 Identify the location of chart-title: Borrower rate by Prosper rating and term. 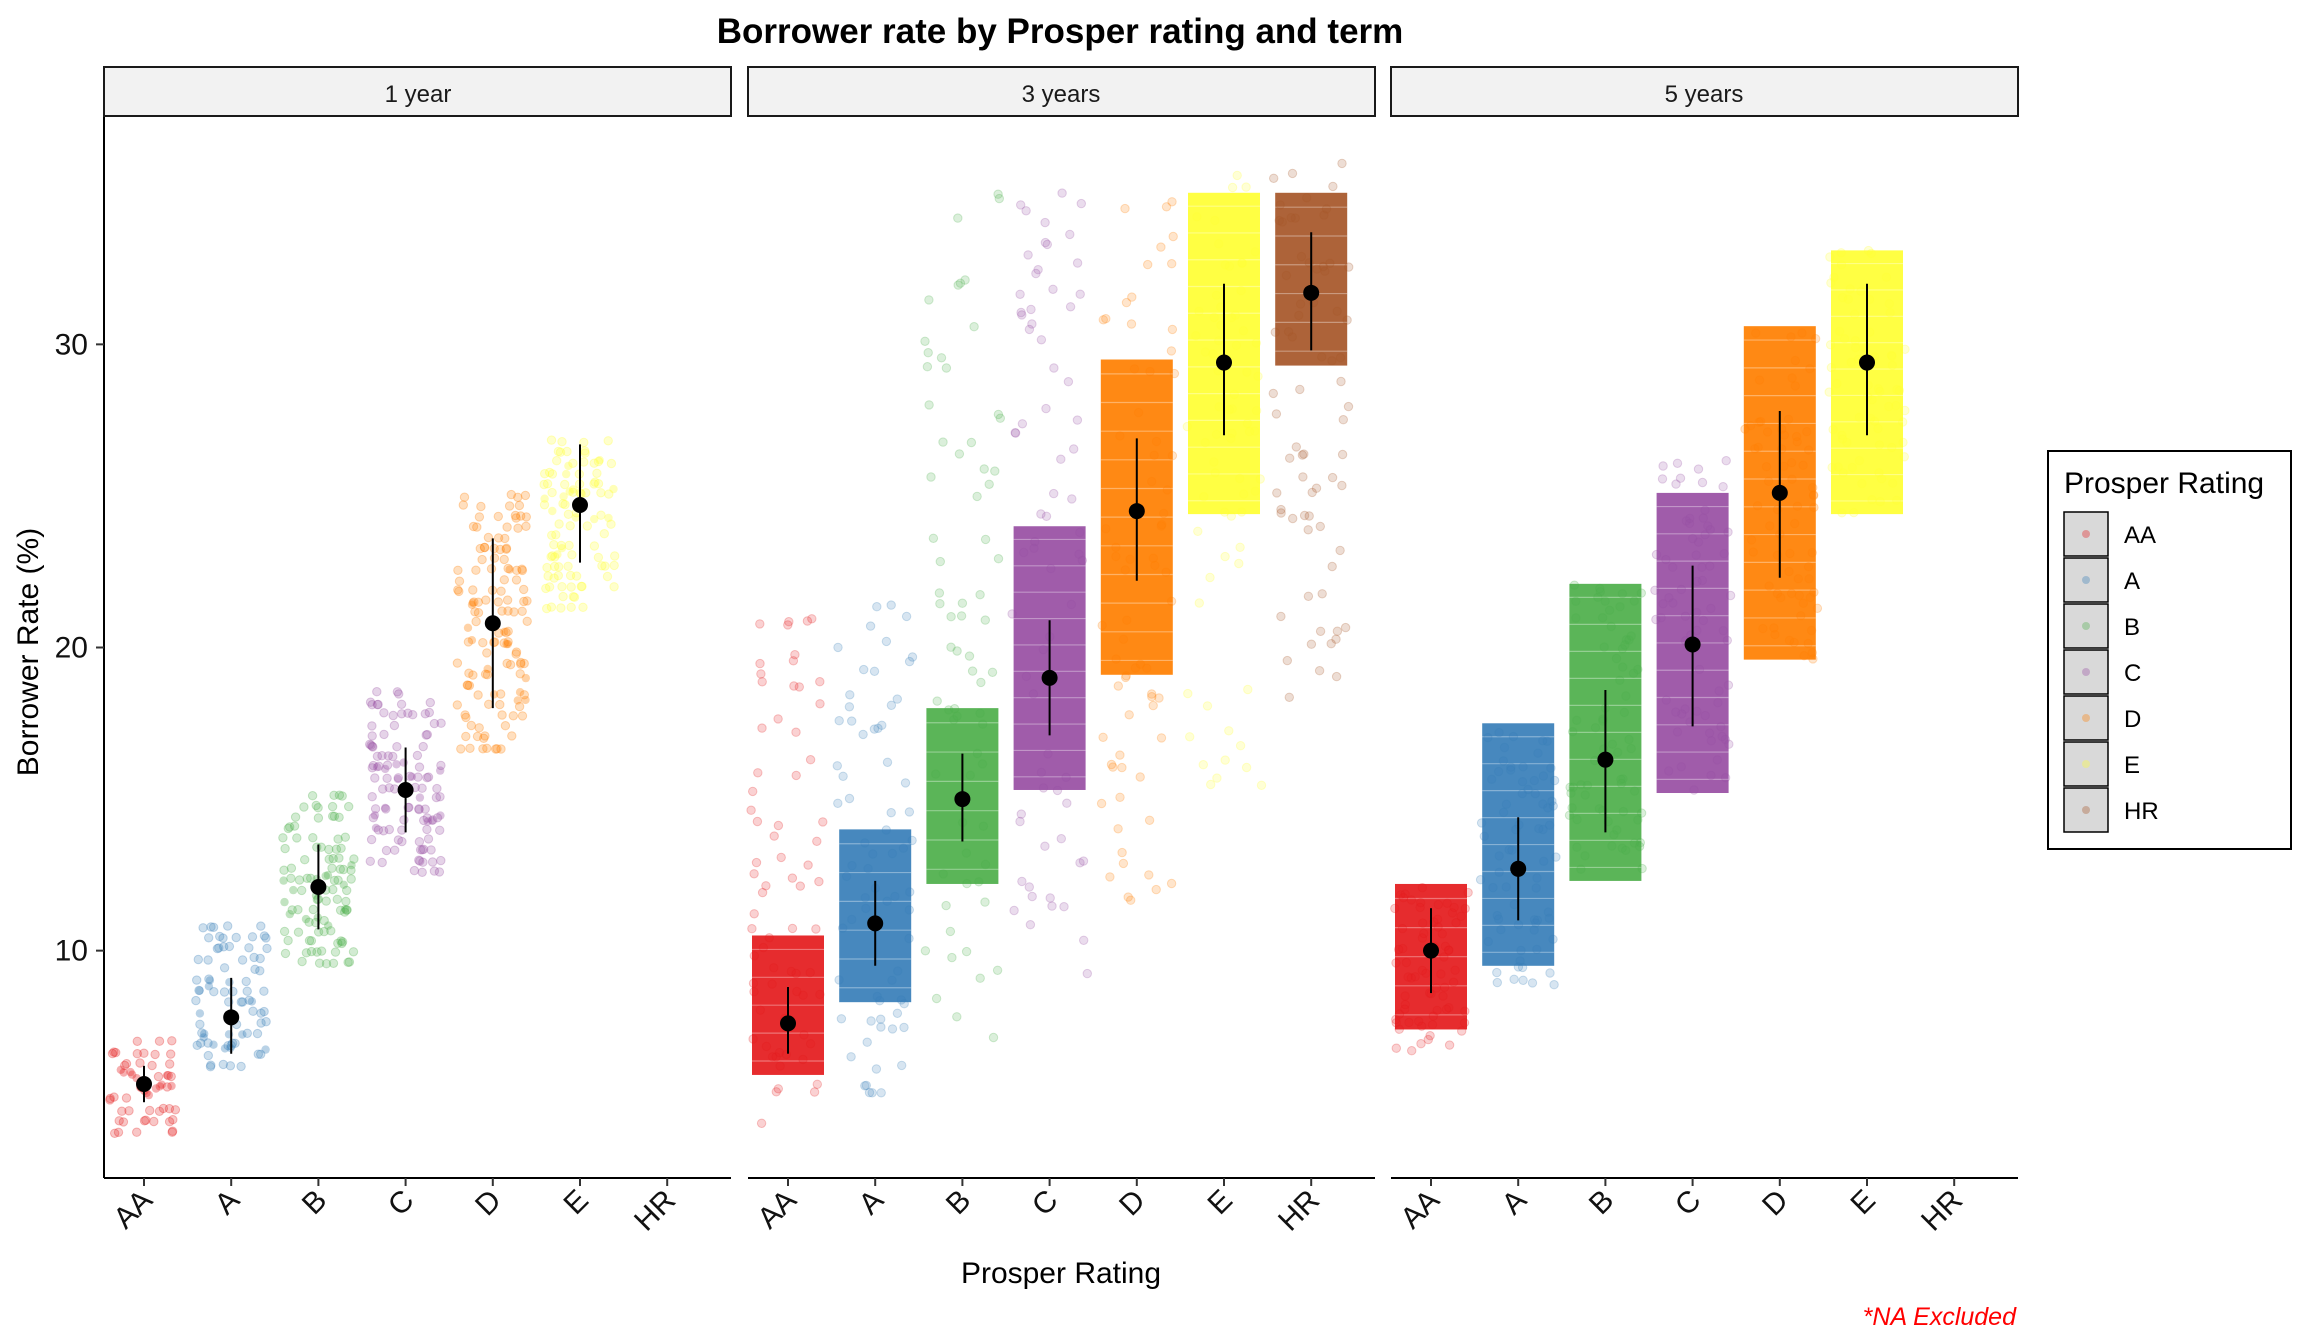
(1060, 31).